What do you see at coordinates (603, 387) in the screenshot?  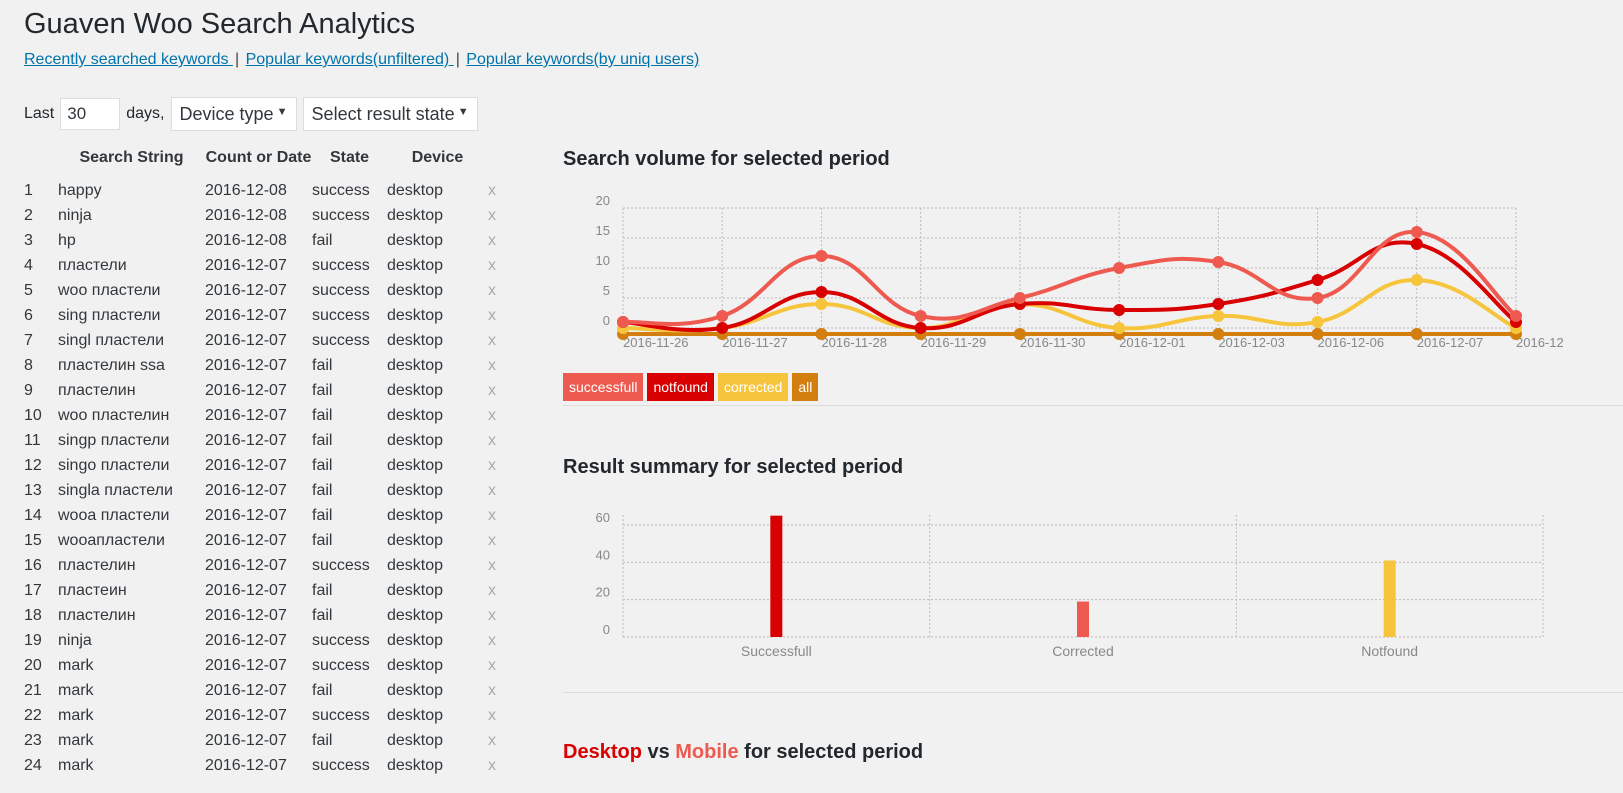 I see `legend-item-successfull: successfull` at bounding box center [603, 387].